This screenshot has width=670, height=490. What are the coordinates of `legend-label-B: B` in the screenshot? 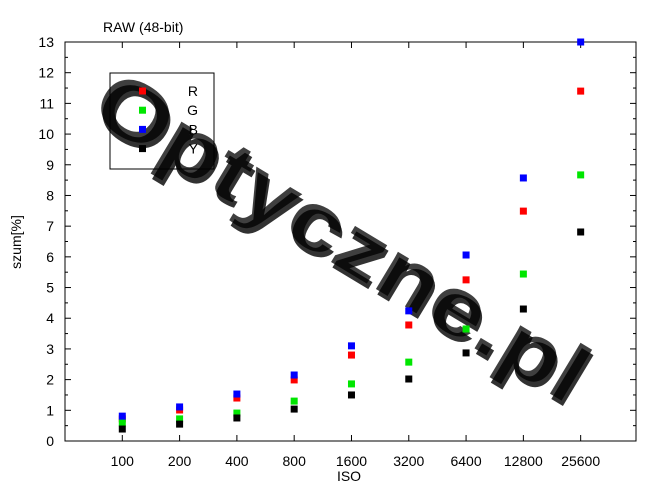 It's located at (193, 129).